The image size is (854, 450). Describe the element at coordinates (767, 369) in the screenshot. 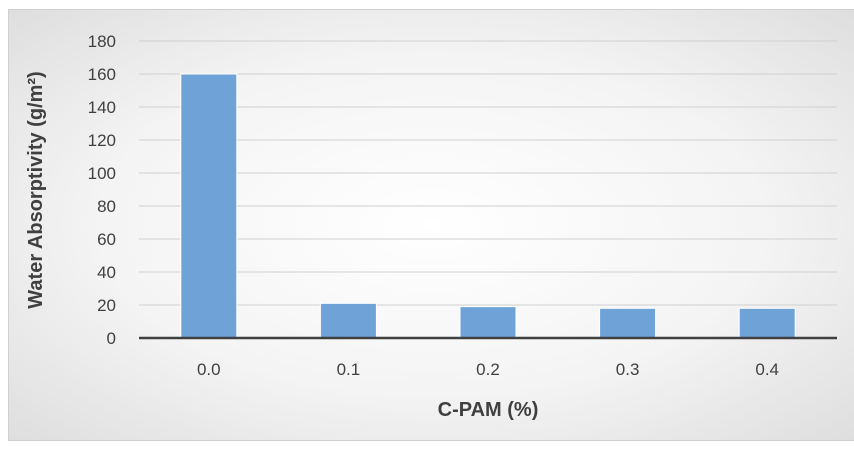

I see `x-tick-label: 0.4` at that location.